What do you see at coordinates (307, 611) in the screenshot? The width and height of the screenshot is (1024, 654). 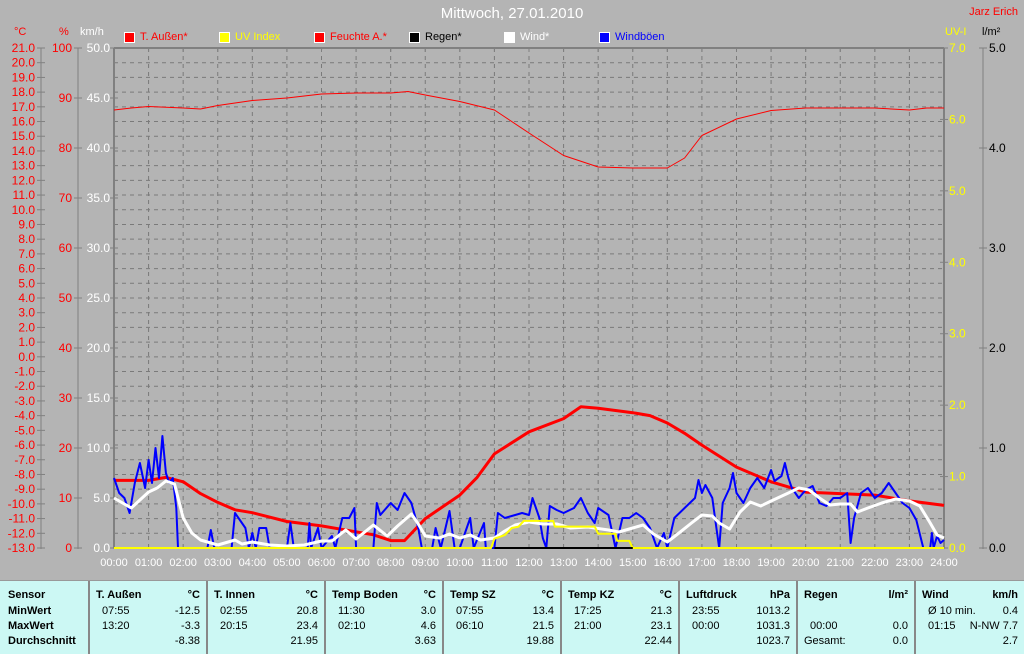 I see `table-cell: 20.8` at bounding box center [307, 611].